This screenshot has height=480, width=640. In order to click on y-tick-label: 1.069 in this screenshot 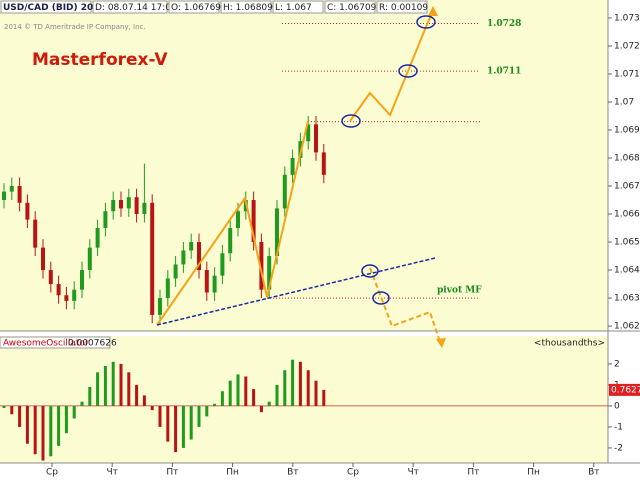, I will do `click(627, 130)`.